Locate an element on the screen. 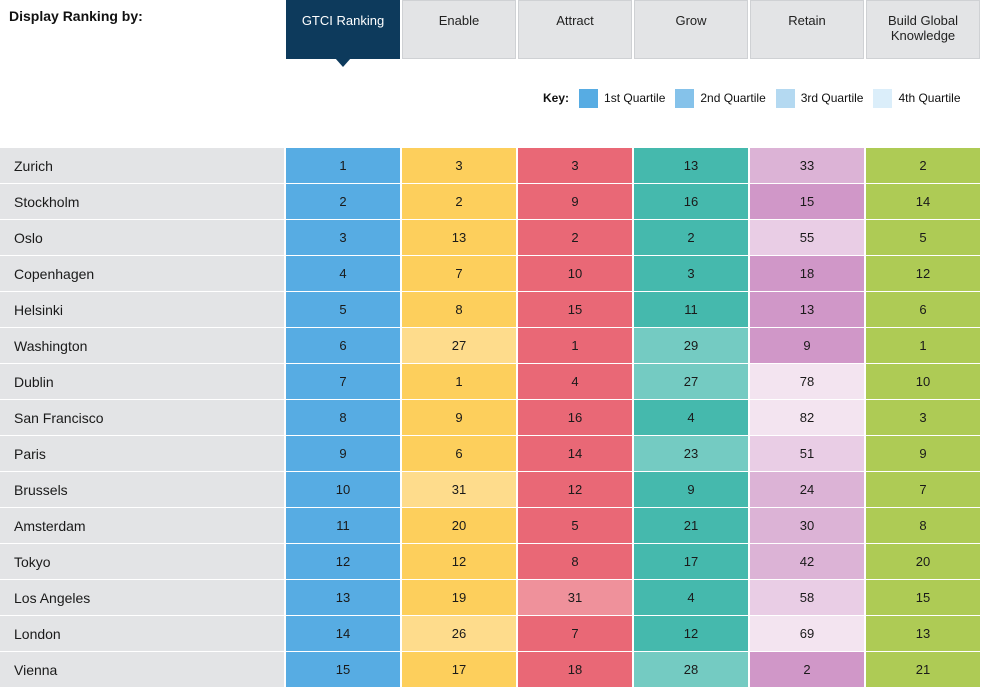  retain-cell: 33 is located at coordinates (807, 165).